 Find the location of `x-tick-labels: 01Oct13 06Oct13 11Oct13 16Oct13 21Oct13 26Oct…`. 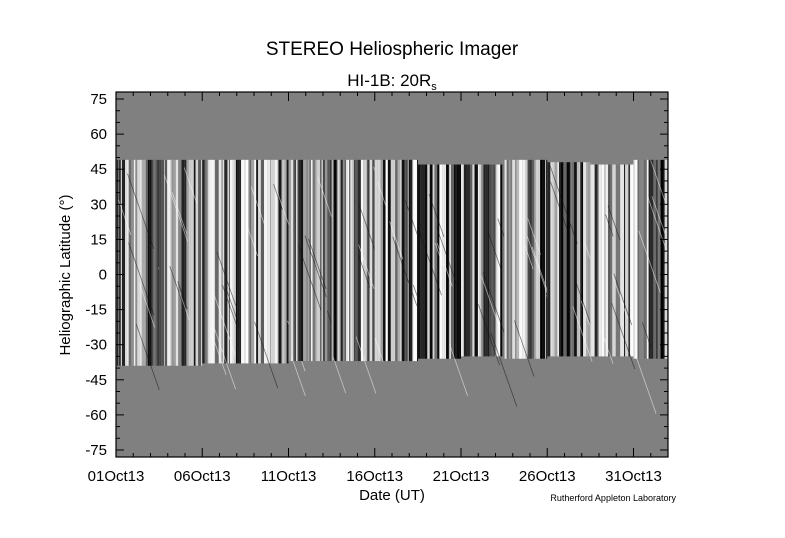

x-tick-labels: 01Oct13 06Oct13 11Oct13 16Oct13 21Oct13 26Oct… is located at coordinates (375, 476).